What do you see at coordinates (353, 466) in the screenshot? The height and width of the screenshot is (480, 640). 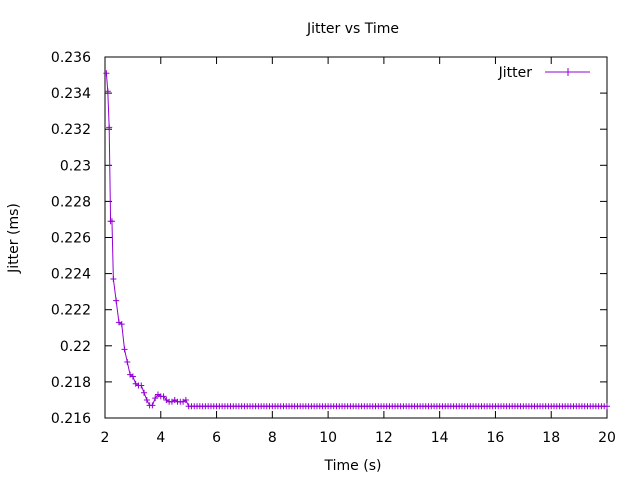 I see `x-axis-label: Time (s)` at bounding box center [353, 466].